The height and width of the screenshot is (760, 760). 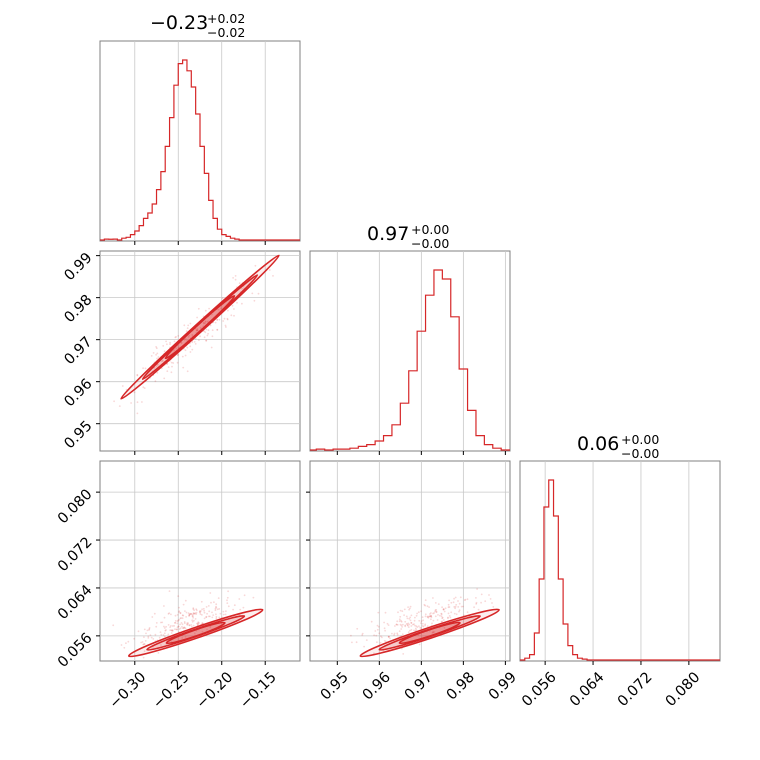 What do you see at coordinates (215, 690) in the screenshot?
I see `x-tick-label: −0.20` at bounding box center [215, 690].